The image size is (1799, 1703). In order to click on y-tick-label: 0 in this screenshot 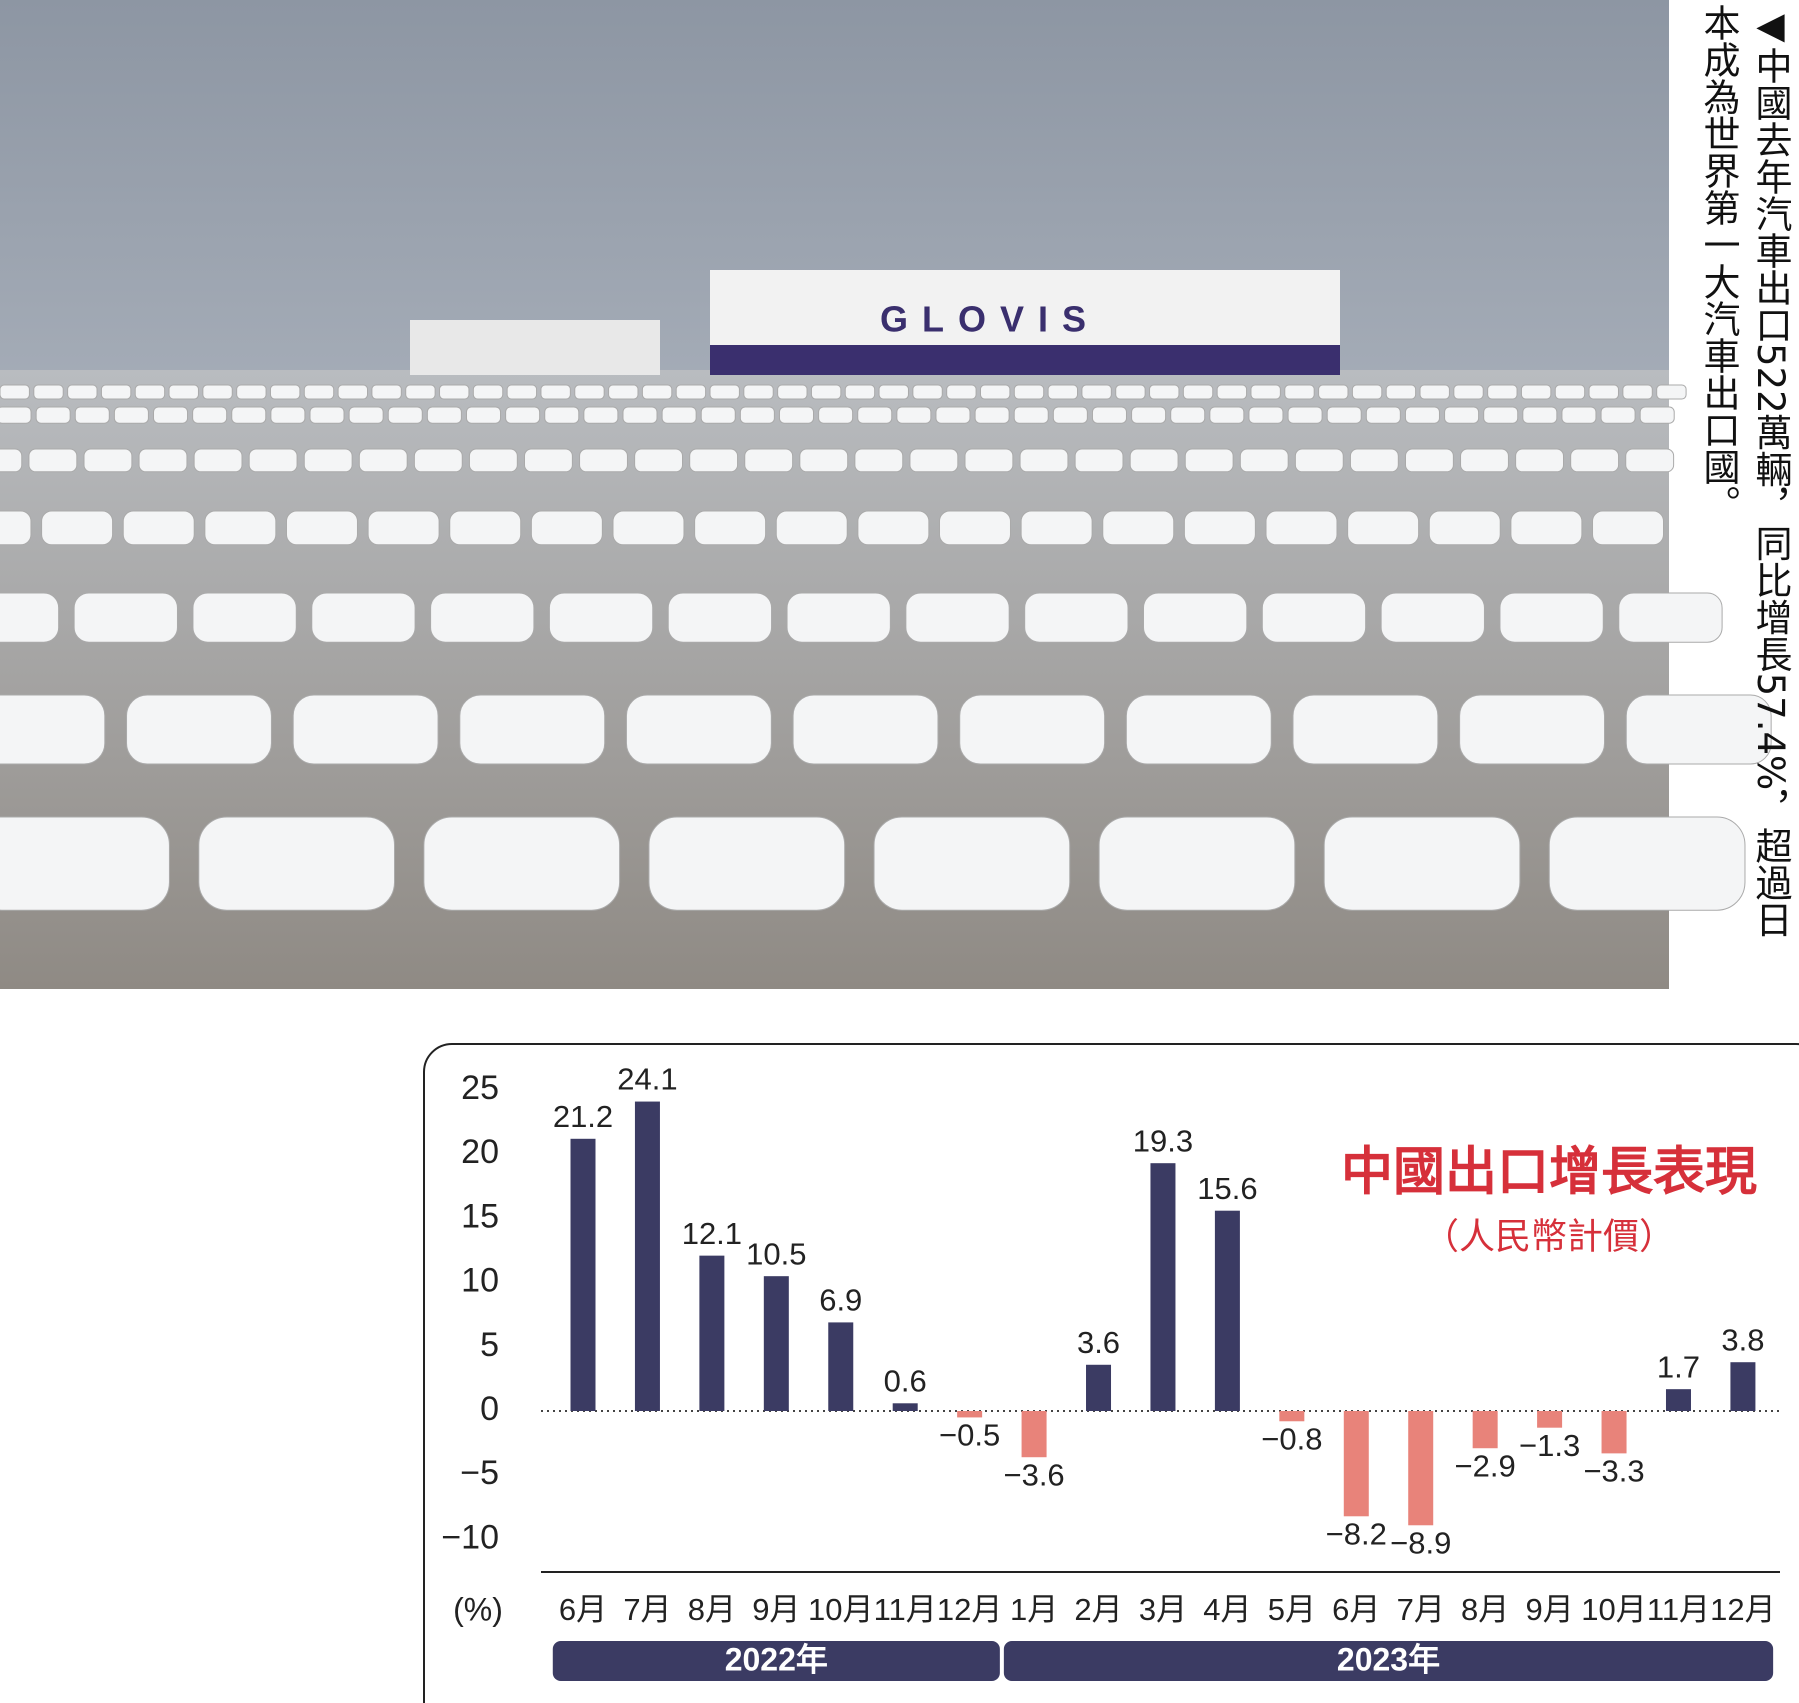, I will do `click(489, 1409)`.